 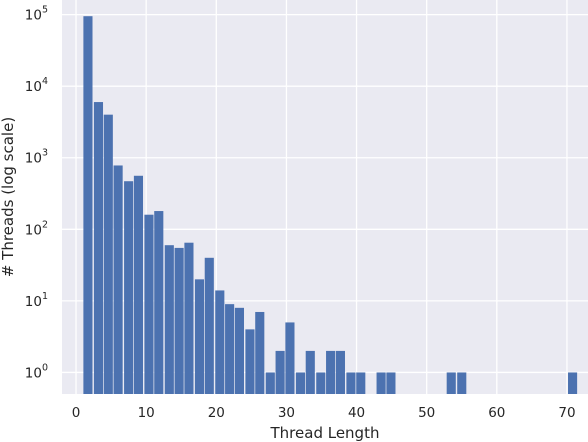 I want to click on x-tick-label: 30, so click(x=286, y=413).